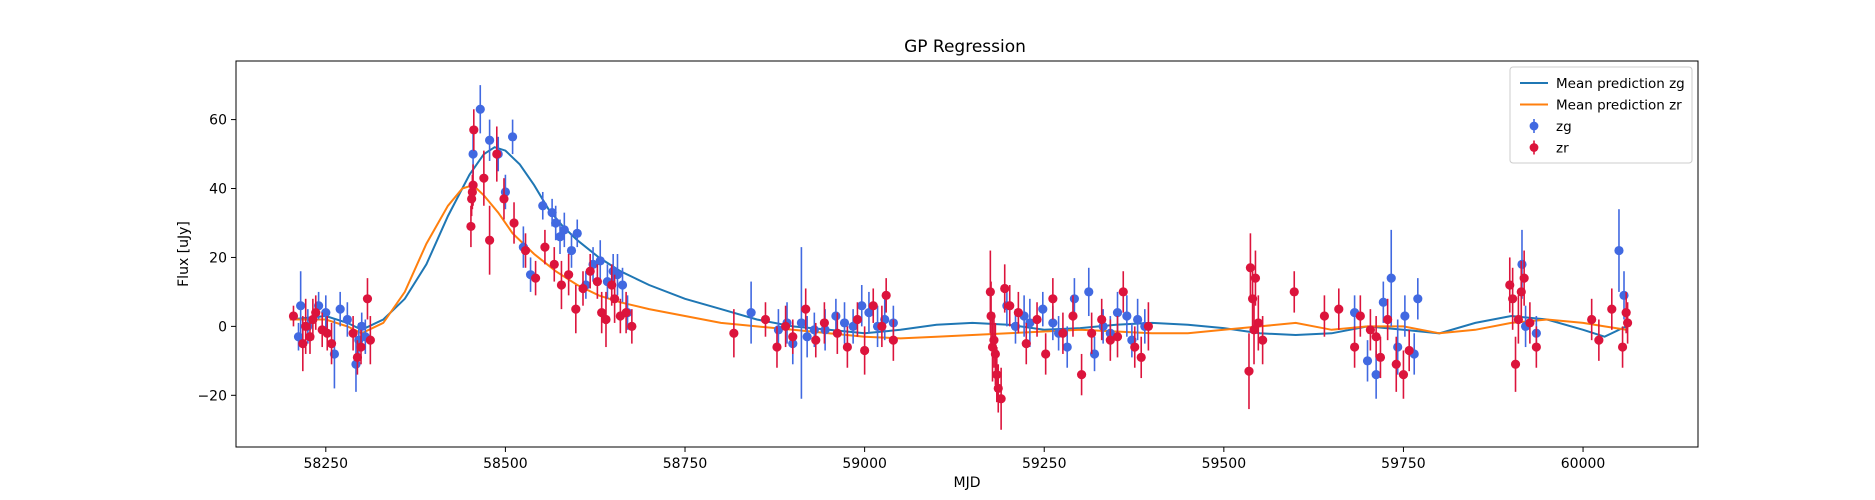  I want to click on x-tick-label: 59250, so click(1044, 464).